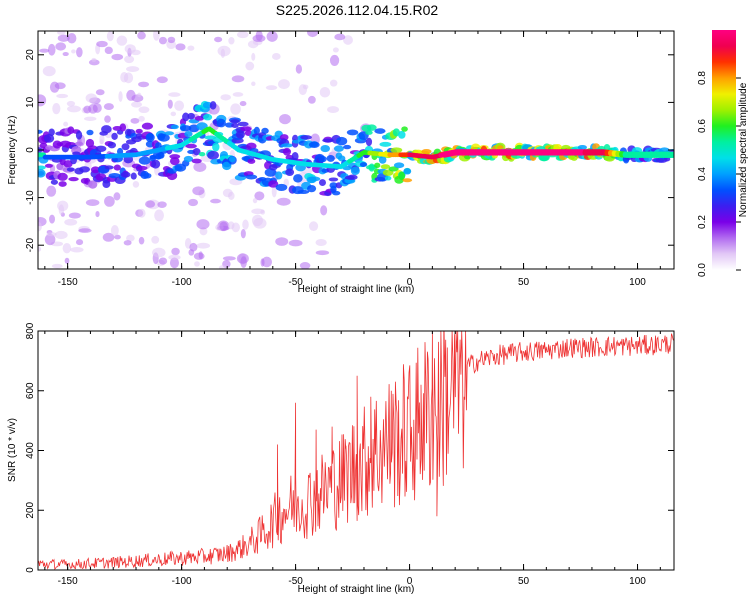  Describe the element at coordinates (702, 78) in the screenshot. I see `colorbar-tick-label: 0.8` at that location.